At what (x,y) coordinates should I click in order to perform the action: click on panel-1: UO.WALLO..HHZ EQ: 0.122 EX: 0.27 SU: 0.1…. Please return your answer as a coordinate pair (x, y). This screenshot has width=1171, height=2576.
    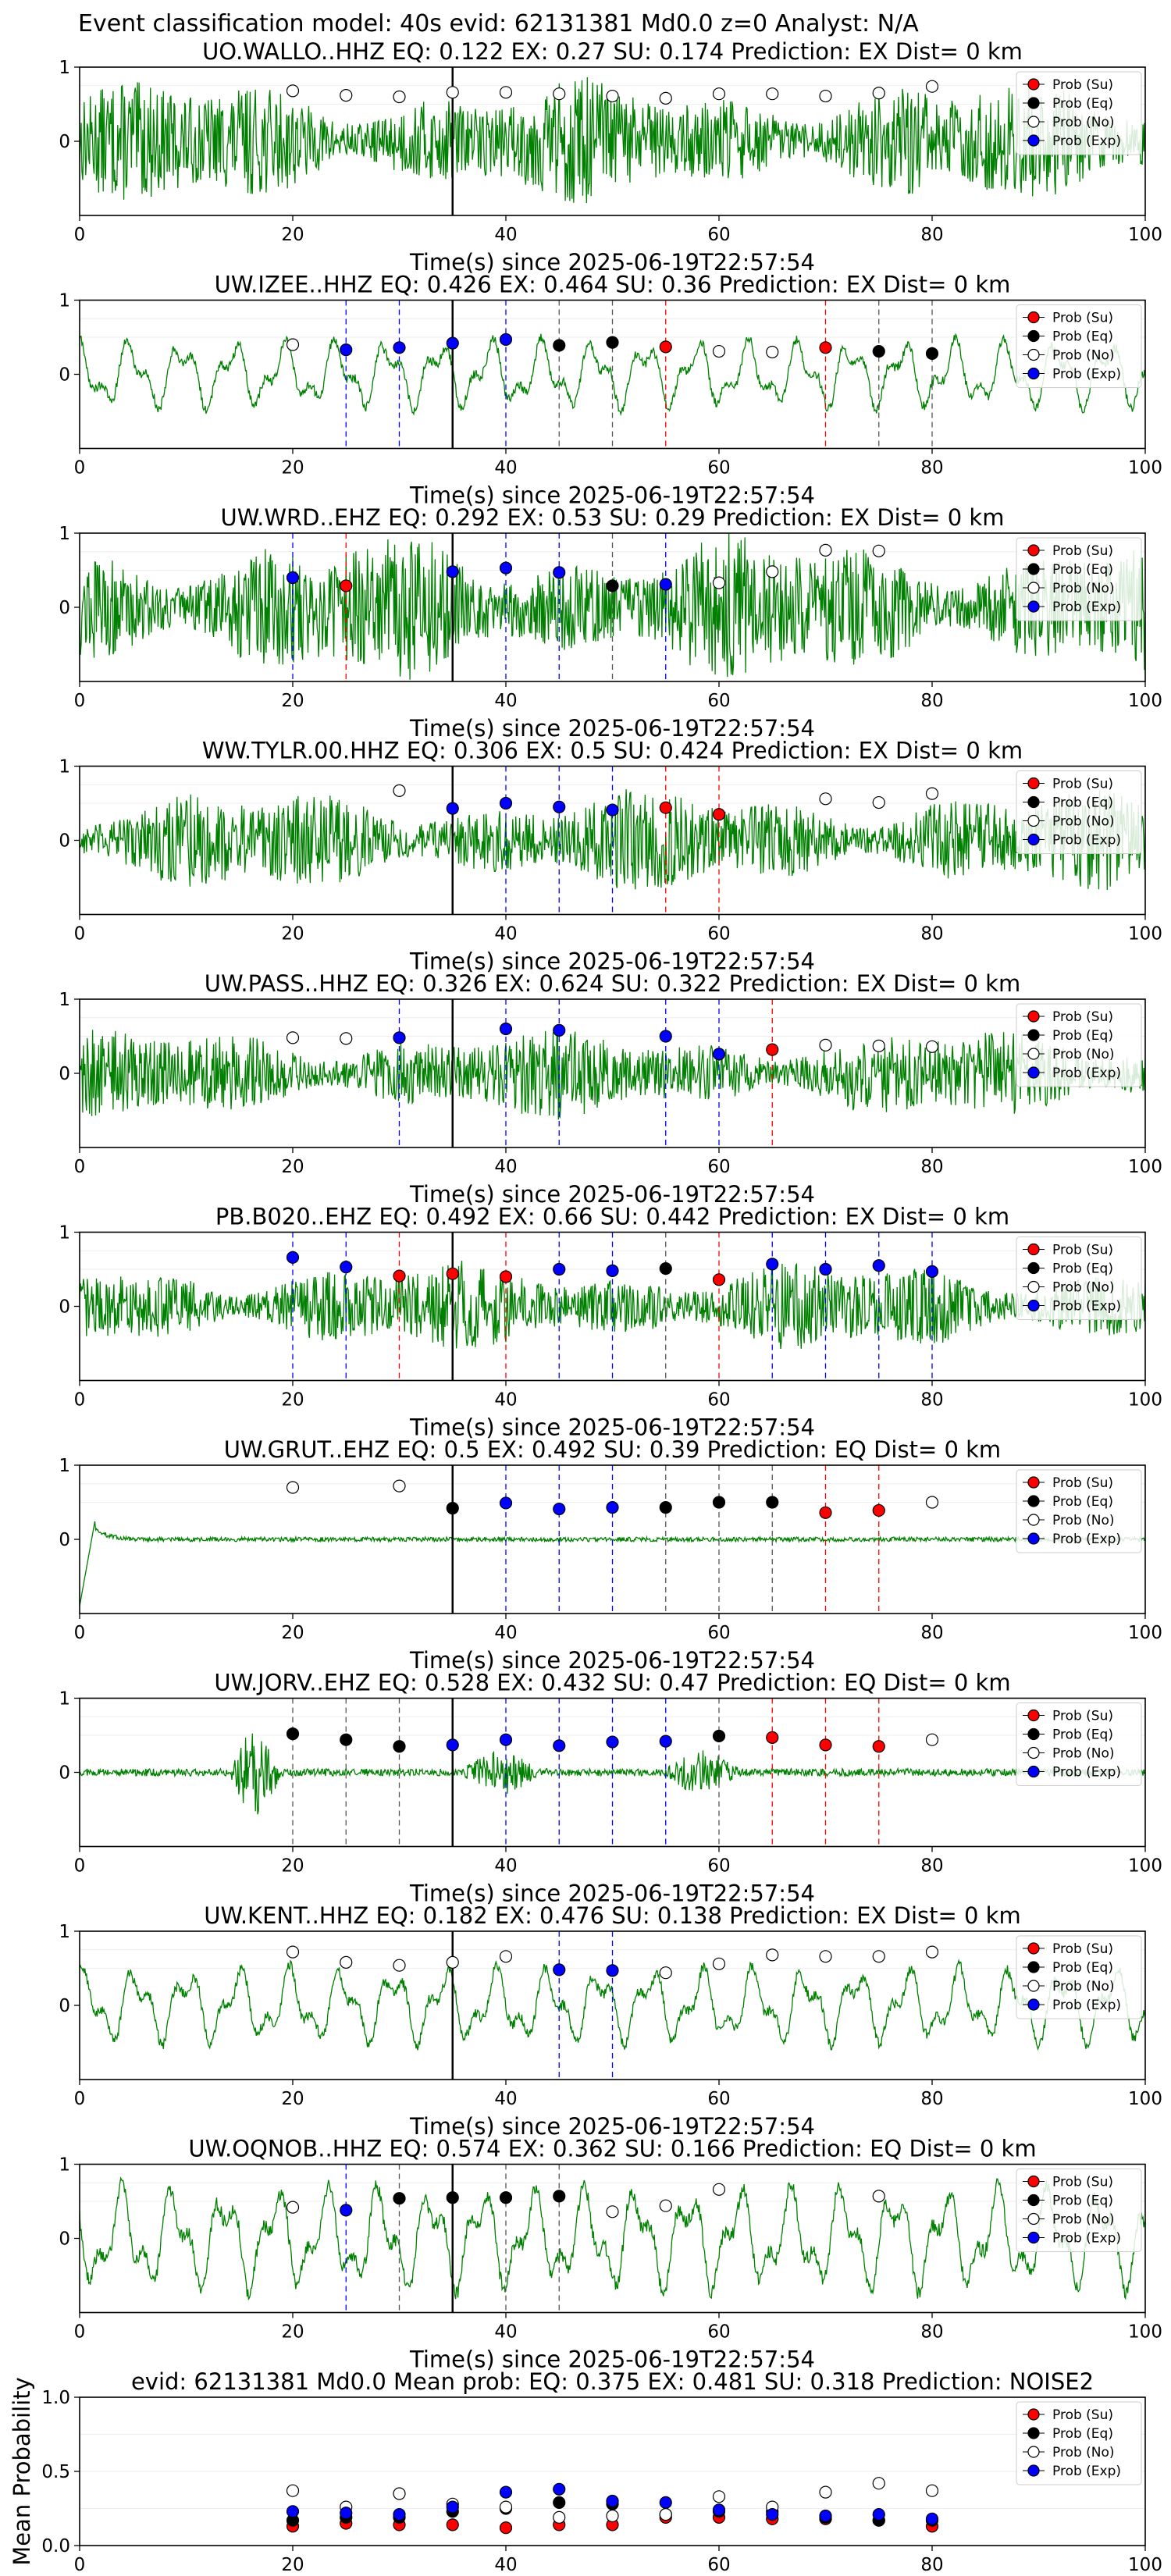
    Looking at the image, I should click on (610, 157).